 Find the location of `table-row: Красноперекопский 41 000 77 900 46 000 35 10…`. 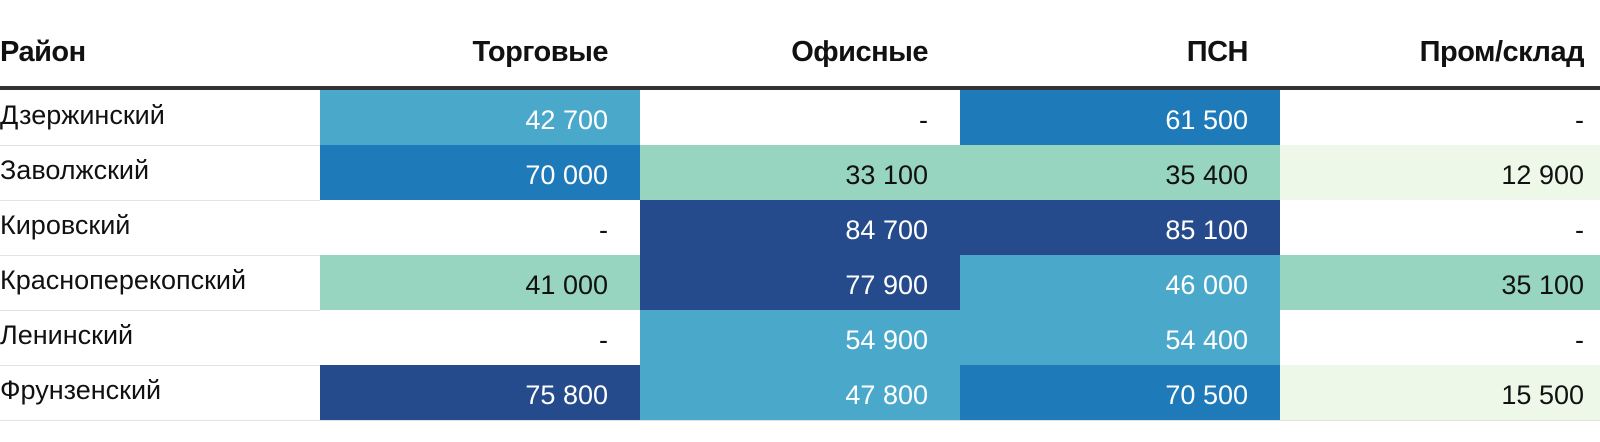

table-row: Красноперекопский 41 000 77 900 46 000 35 10… is located at coordinates (800, 283).